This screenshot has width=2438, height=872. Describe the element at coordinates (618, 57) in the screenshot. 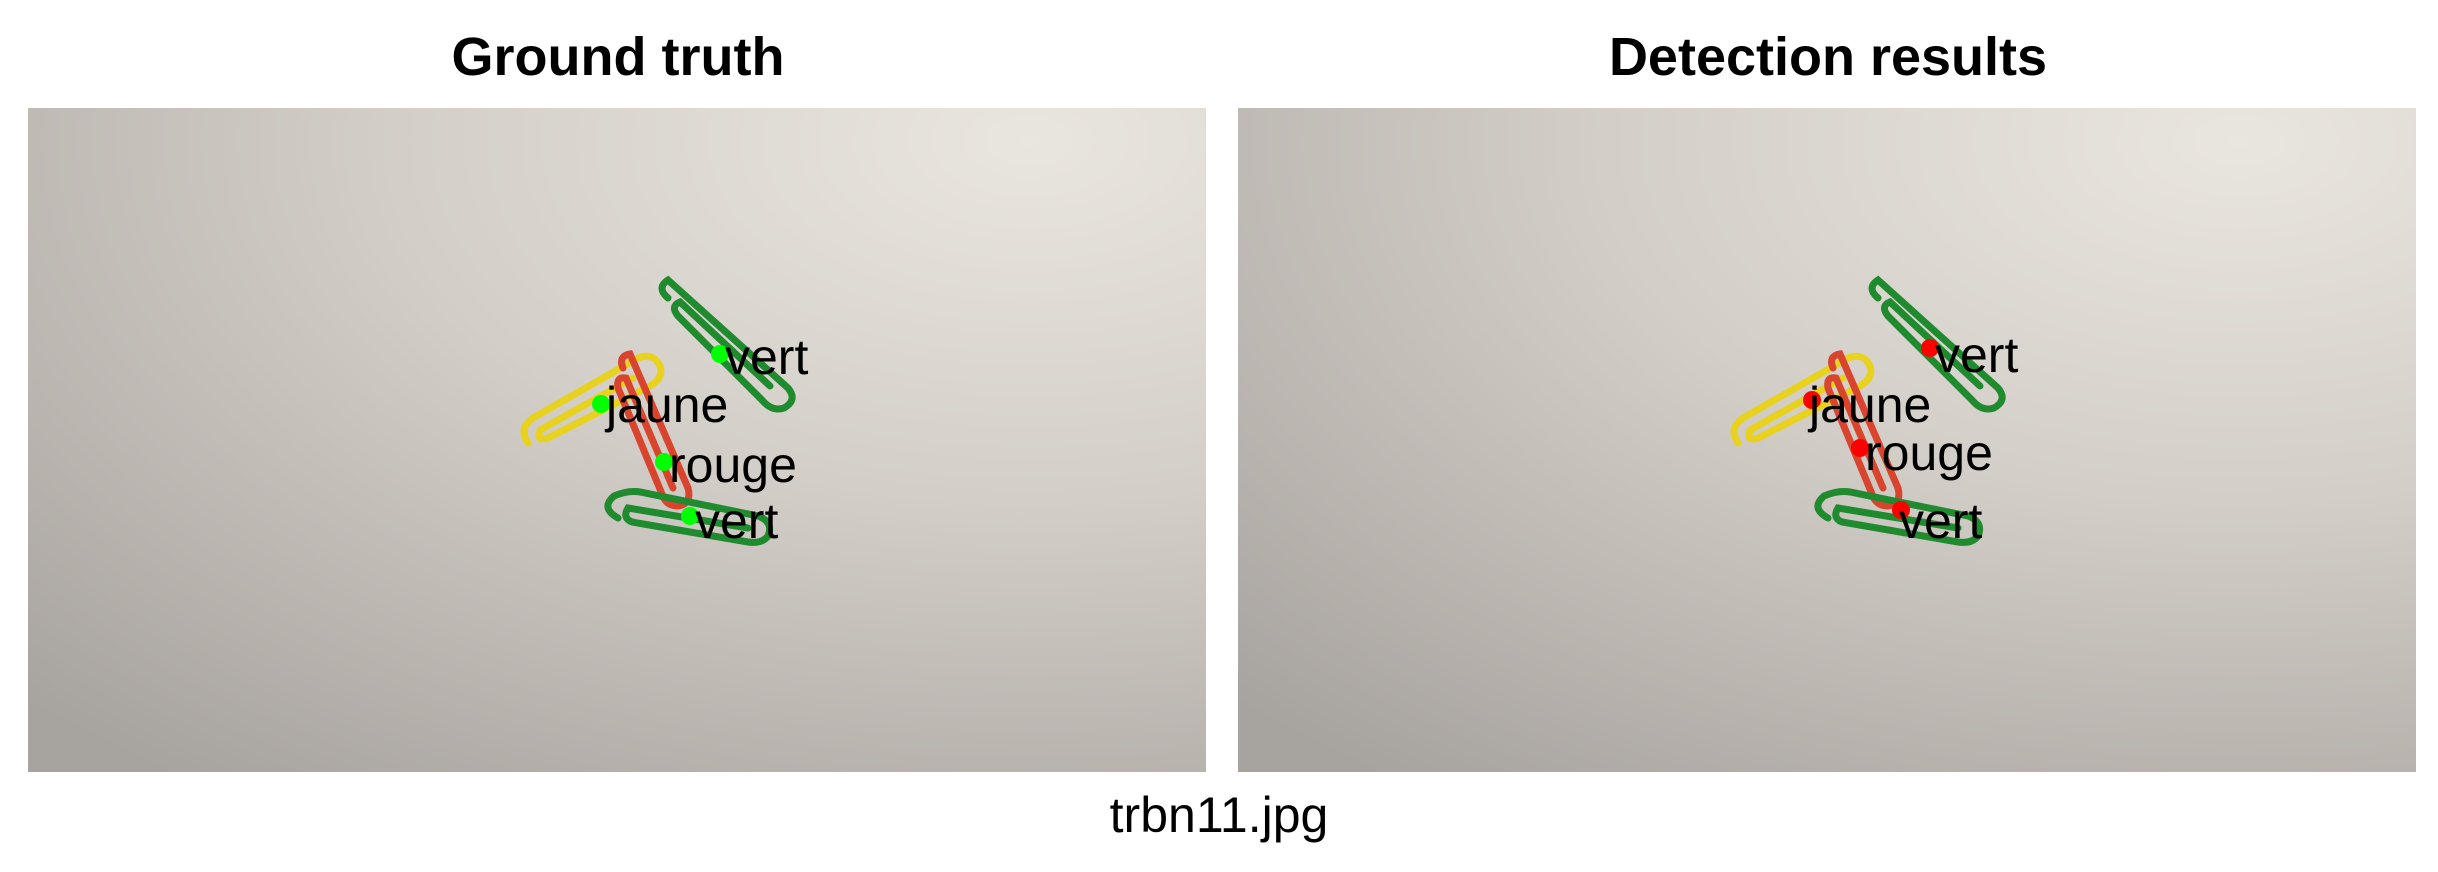

I see `ground-truth-title: Ground truth` at that location.